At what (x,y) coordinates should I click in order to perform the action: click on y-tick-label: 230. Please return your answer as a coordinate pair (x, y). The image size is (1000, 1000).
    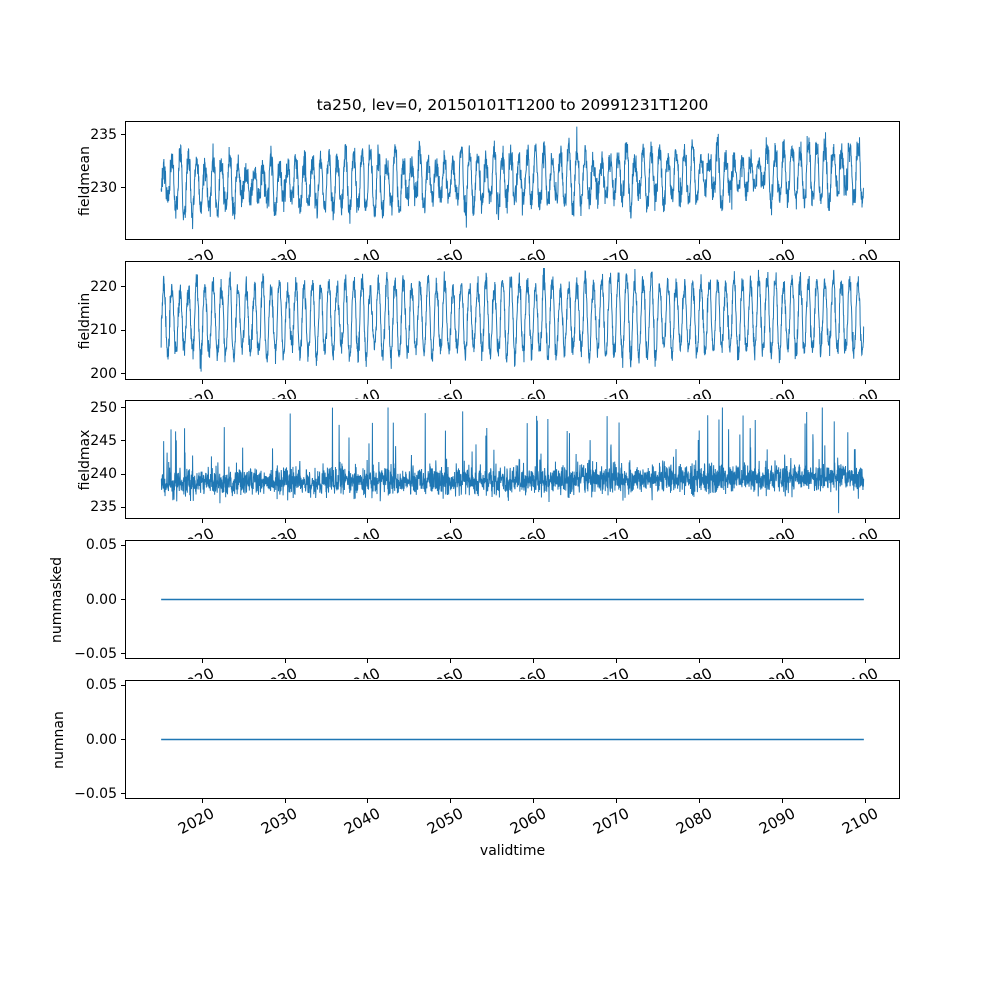
    Looking at the image, I should click on (103, 187).